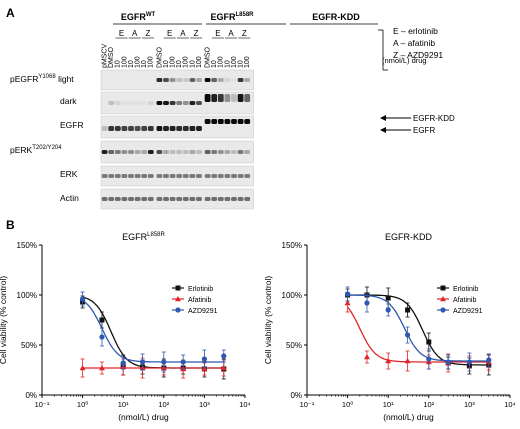 This screenshot has height=429, width=520. What do you see at coordinates (143, 417) in the screenshot?
I see `x-axis-label: (nmol/L) drug` at bounding box center [143, 417].